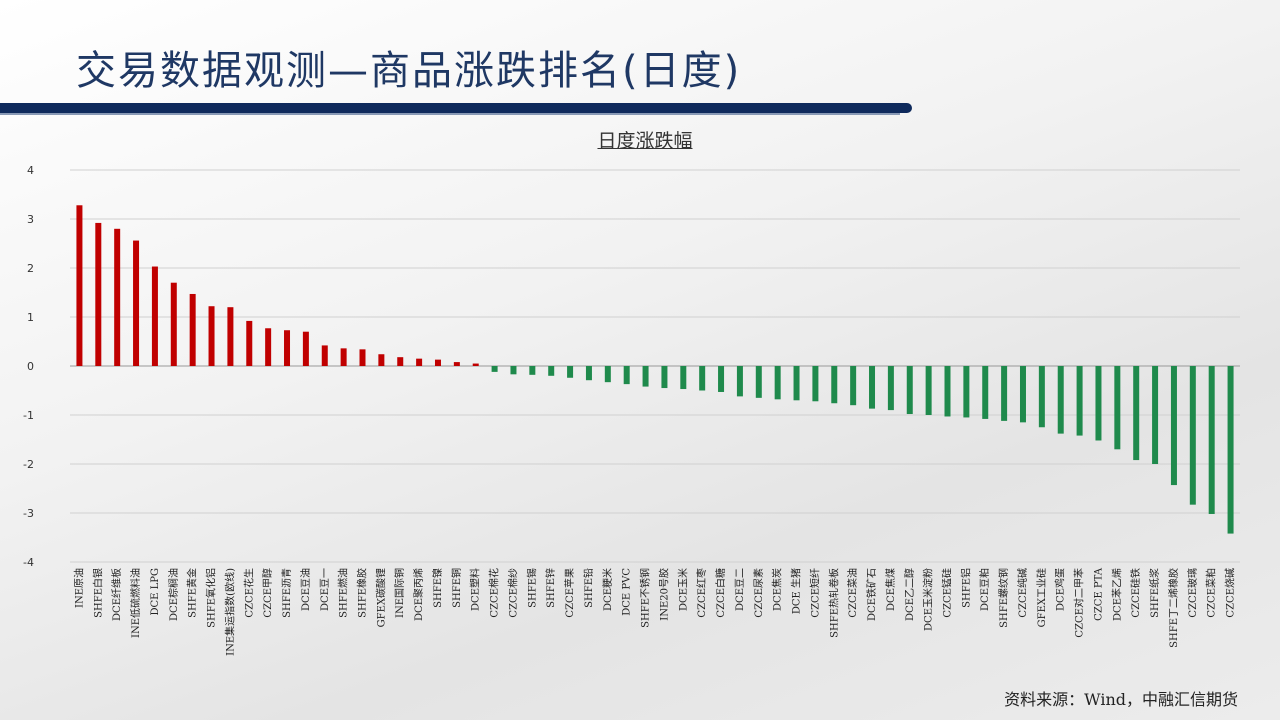  I want to click on y-tick-label: 3, so click(30, 219).